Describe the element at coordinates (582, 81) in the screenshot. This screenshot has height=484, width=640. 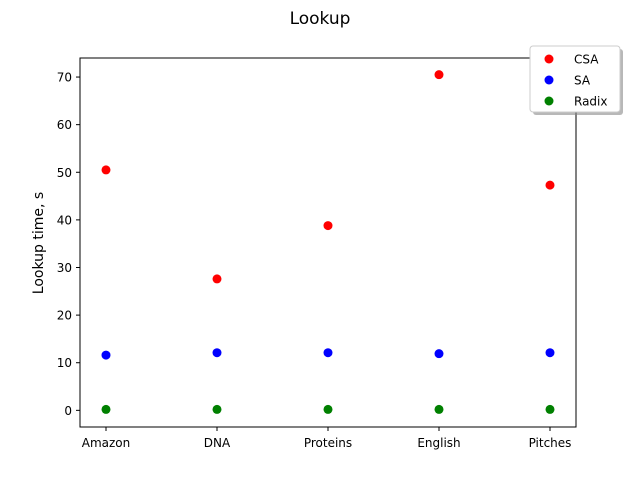
I see `legend-label-sa: SA` at that location.